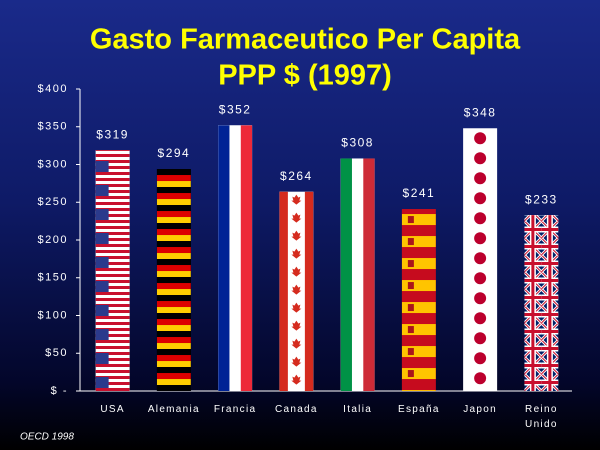 The width and height of the screenshot is (600, 450). Describe the element at coordinates (174, 153) in the screenshot. I see `value-label: $294` at that location.